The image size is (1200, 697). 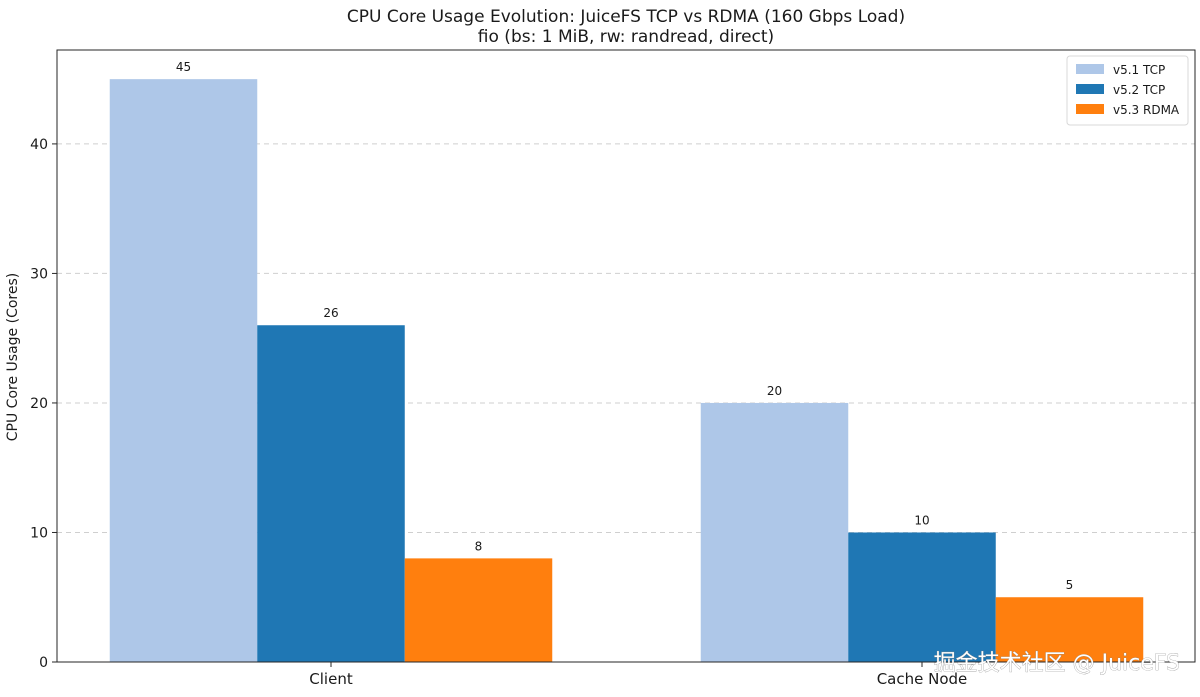 I want to click on legend-label: v5.3 RDMA, so click(x=1146, y=110).